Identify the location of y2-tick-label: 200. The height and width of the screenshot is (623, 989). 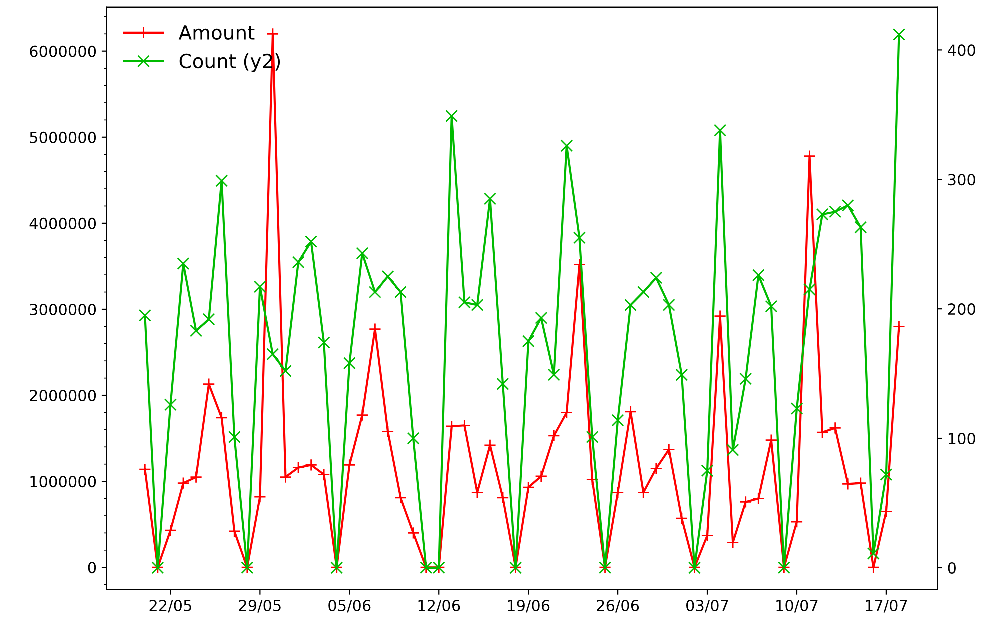
(962, 310).